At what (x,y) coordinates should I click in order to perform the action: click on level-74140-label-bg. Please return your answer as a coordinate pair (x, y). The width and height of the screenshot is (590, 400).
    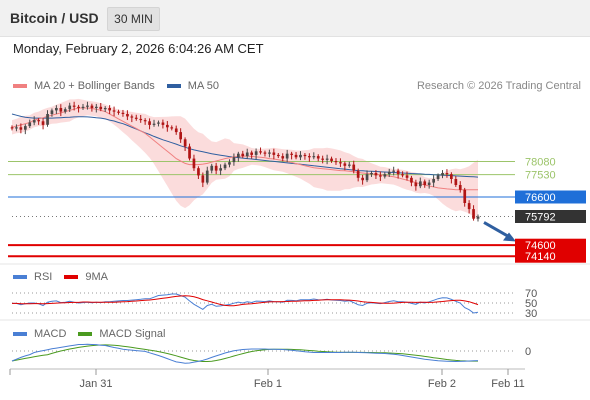
    Looking at the image, I should click on (550, 256).